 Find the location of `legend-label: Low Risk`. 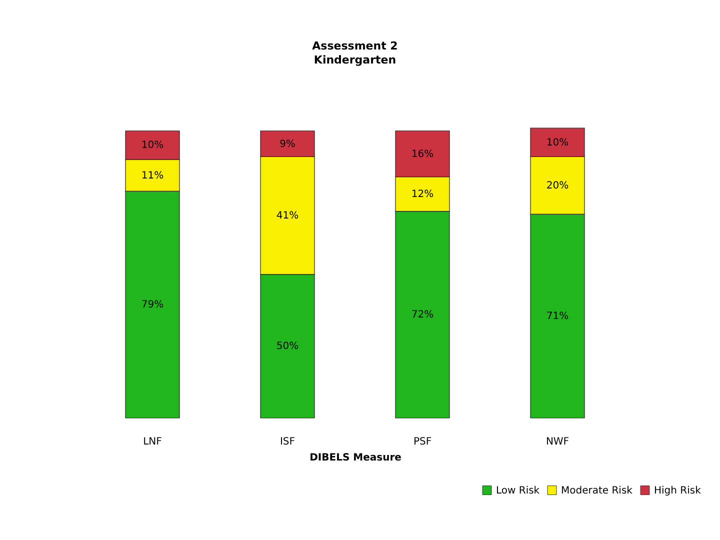

legend-label: Low Risk is located at coordinates (518, 490).